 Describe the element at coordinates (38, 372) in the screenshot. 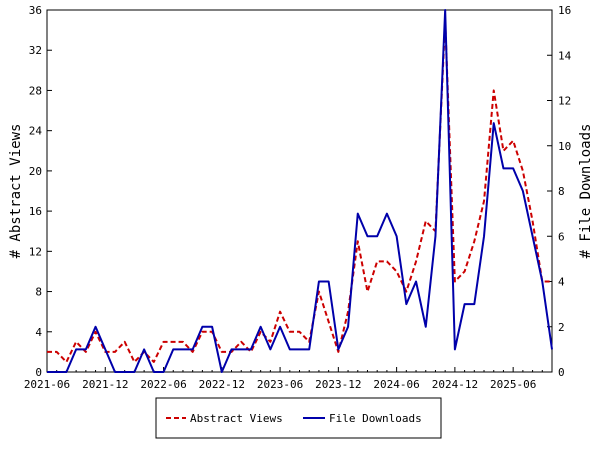

I see `y-tick-label-left: 0` at that location.